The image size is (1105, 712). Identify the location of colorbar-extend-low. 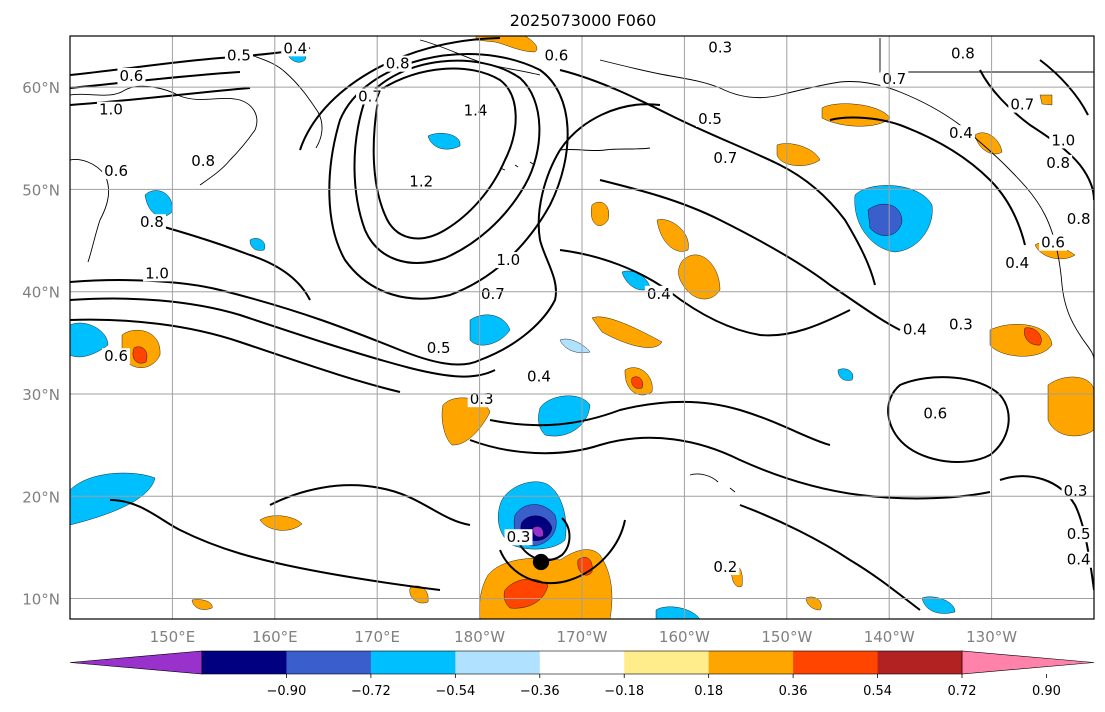
(136, 662).